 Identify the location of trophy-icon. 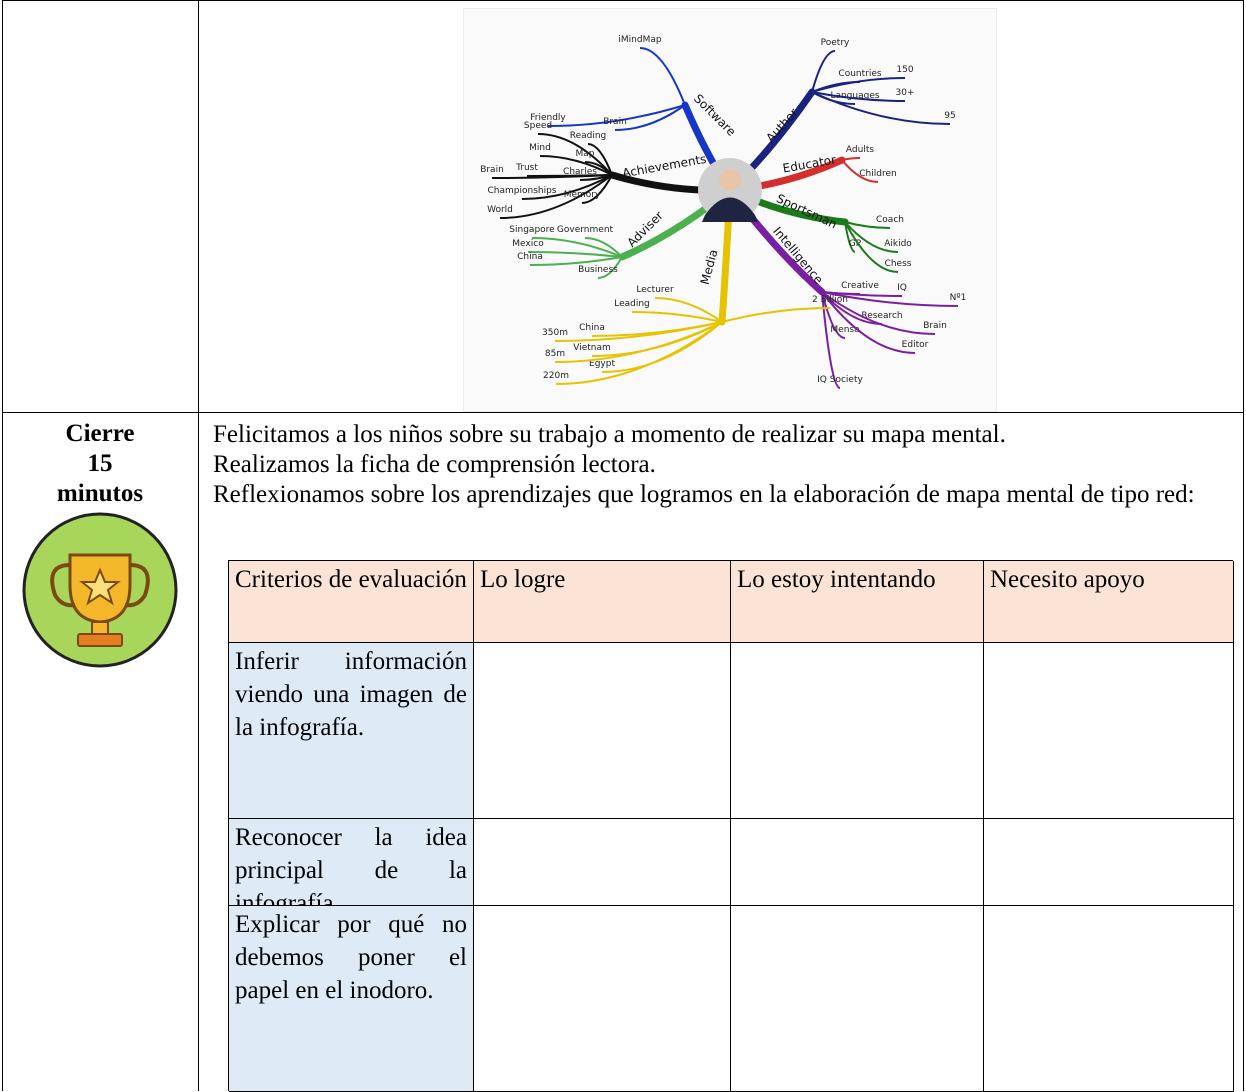
(100, 590).